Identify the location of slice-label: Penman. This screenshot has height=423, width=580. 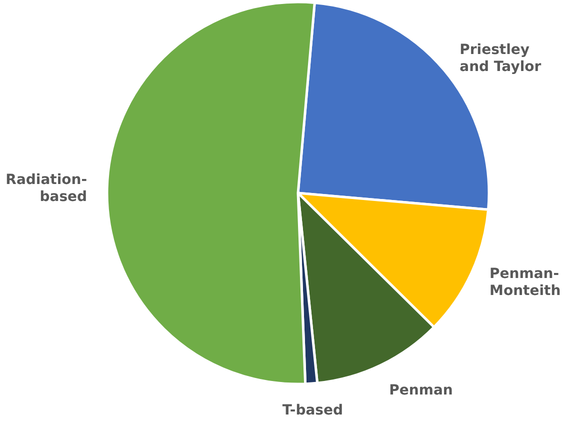
(421, 390).